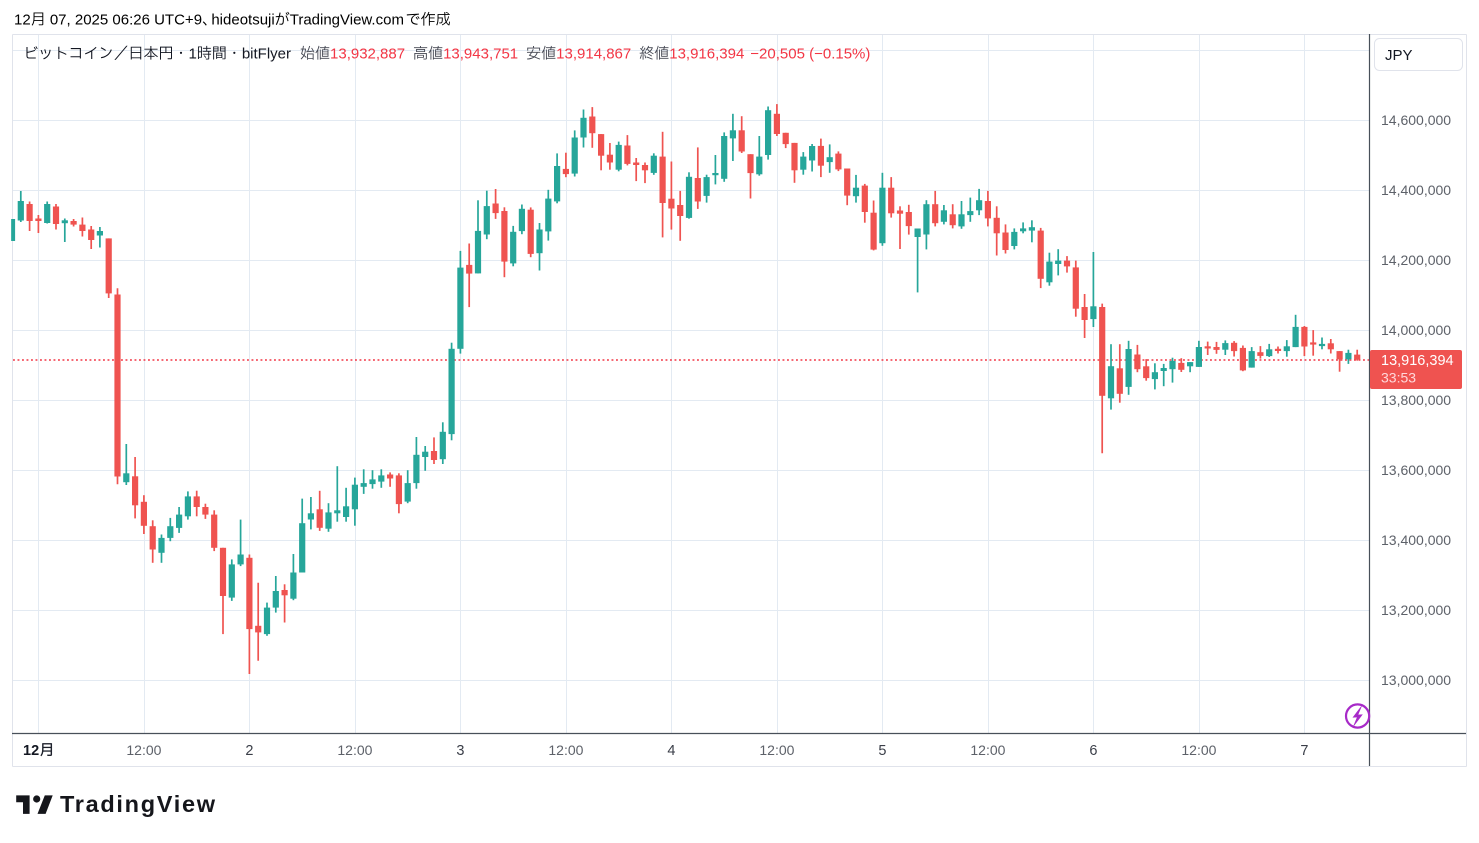  I want to click on svg-text: 5, so click(882, 751).